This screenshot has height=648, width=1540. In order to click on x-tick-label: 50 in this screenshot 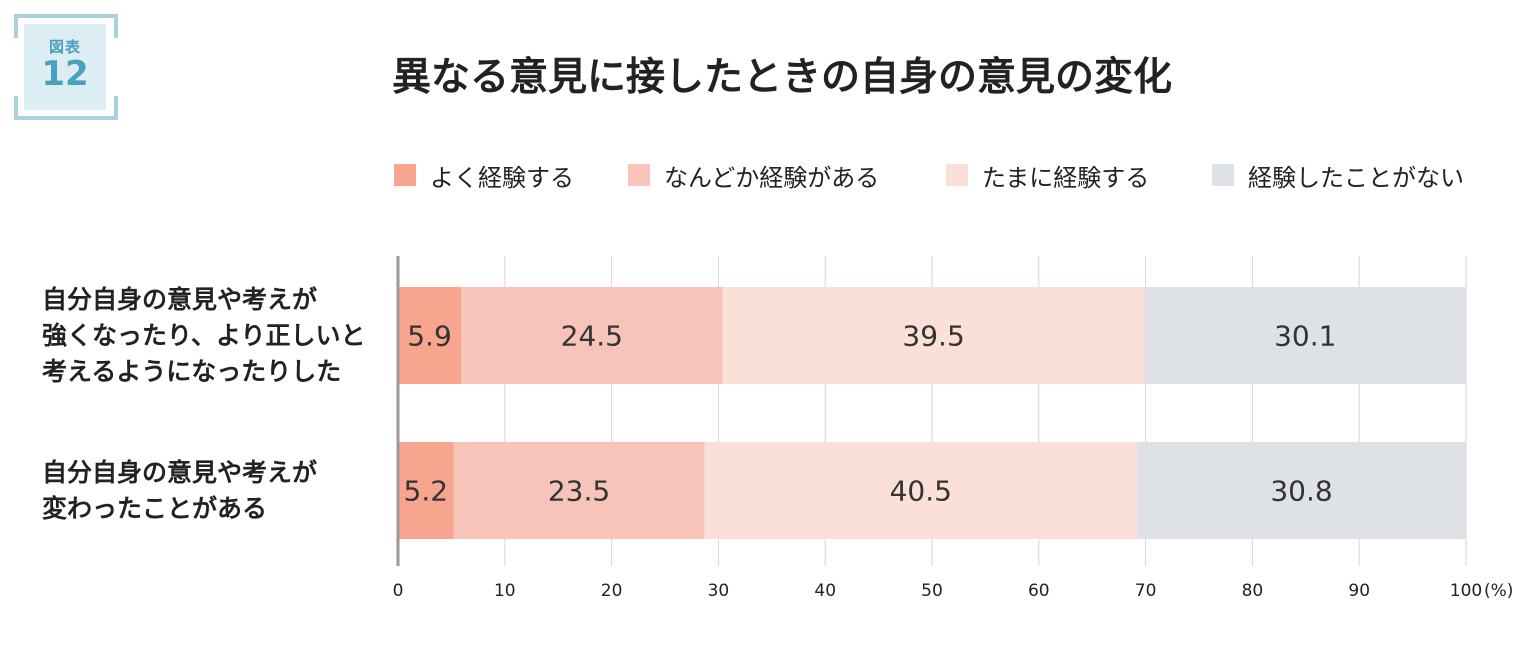, I will do `click(932, 591)`.